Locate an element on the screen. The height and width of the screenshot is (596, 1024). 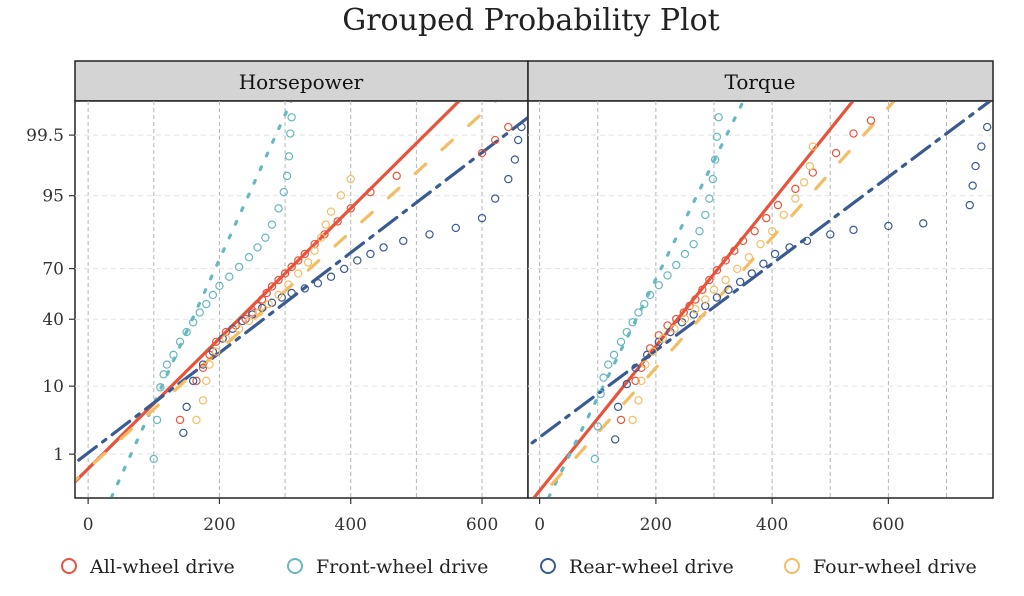
strip-label-horsepower: Horsepower is located at coordinates (301, 82).